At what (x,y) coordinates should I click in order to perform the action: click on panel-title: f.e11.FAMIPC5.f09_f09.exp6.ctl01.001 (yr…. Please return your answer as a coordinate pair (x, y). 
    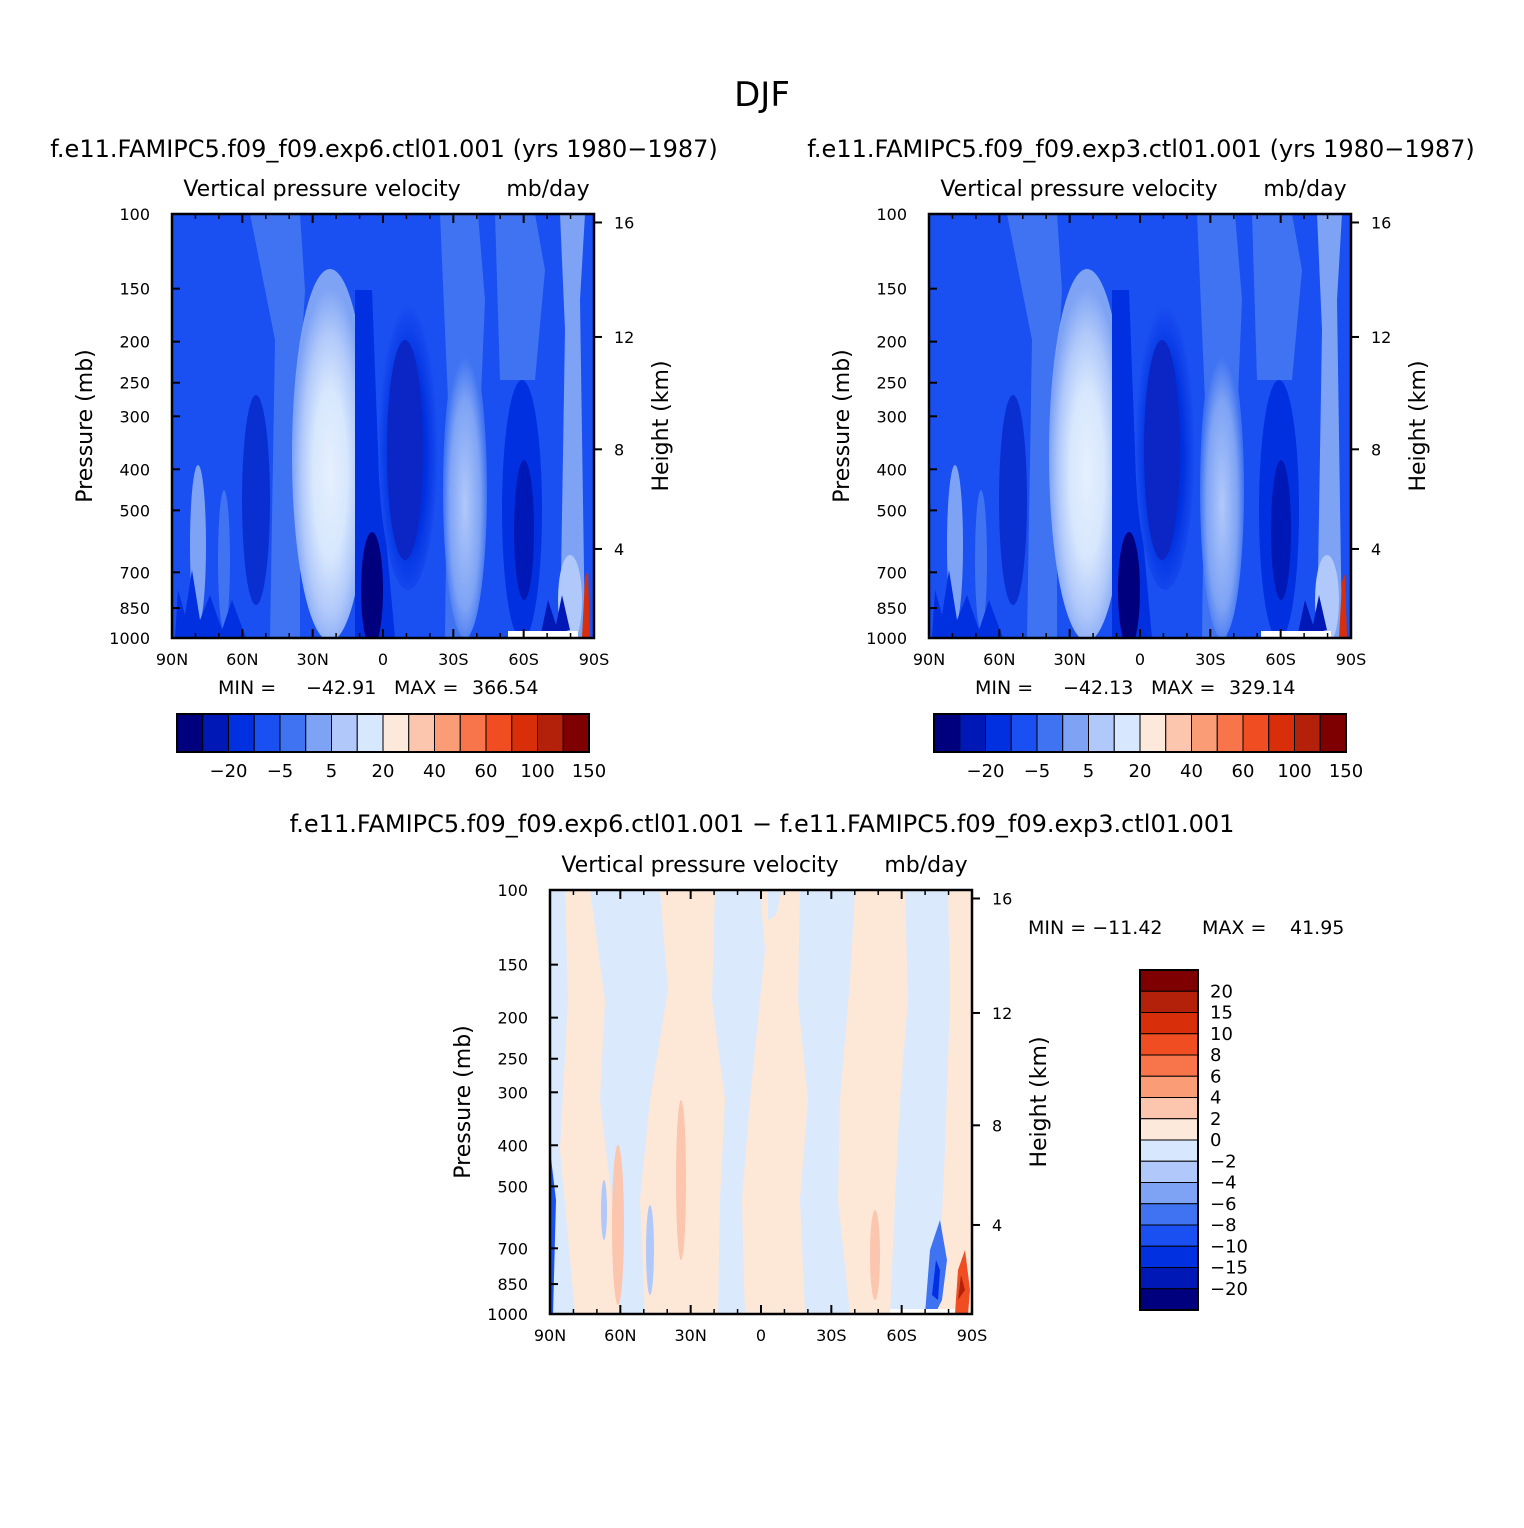
    Looking at the image, I should click on (384, 149).